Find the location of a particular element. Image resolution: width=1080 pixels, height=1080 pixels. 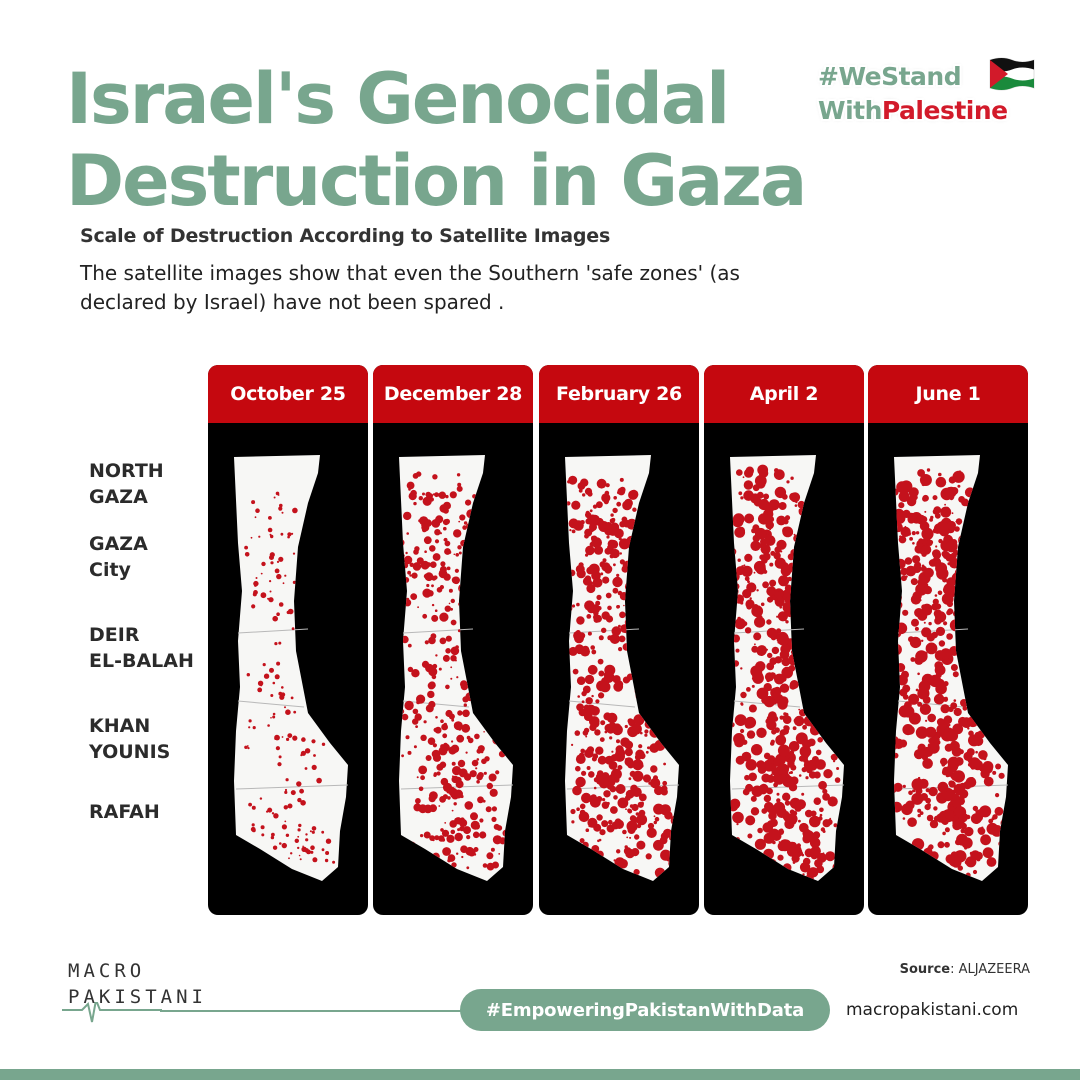

macro-pakistani-logo: MACRO PAKISTANI is located at coordinates (142, 1003).